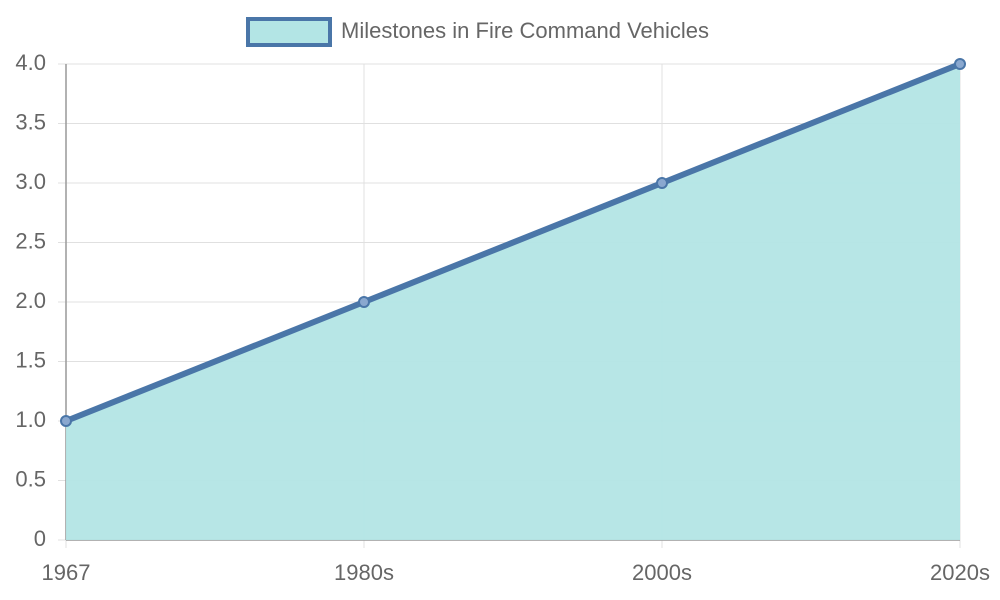 This screenshot has height=600, width=1000. Describe the element at coordinates (30, 62) in the screenshot. I see `y-tick-label: 4.0` at that location.